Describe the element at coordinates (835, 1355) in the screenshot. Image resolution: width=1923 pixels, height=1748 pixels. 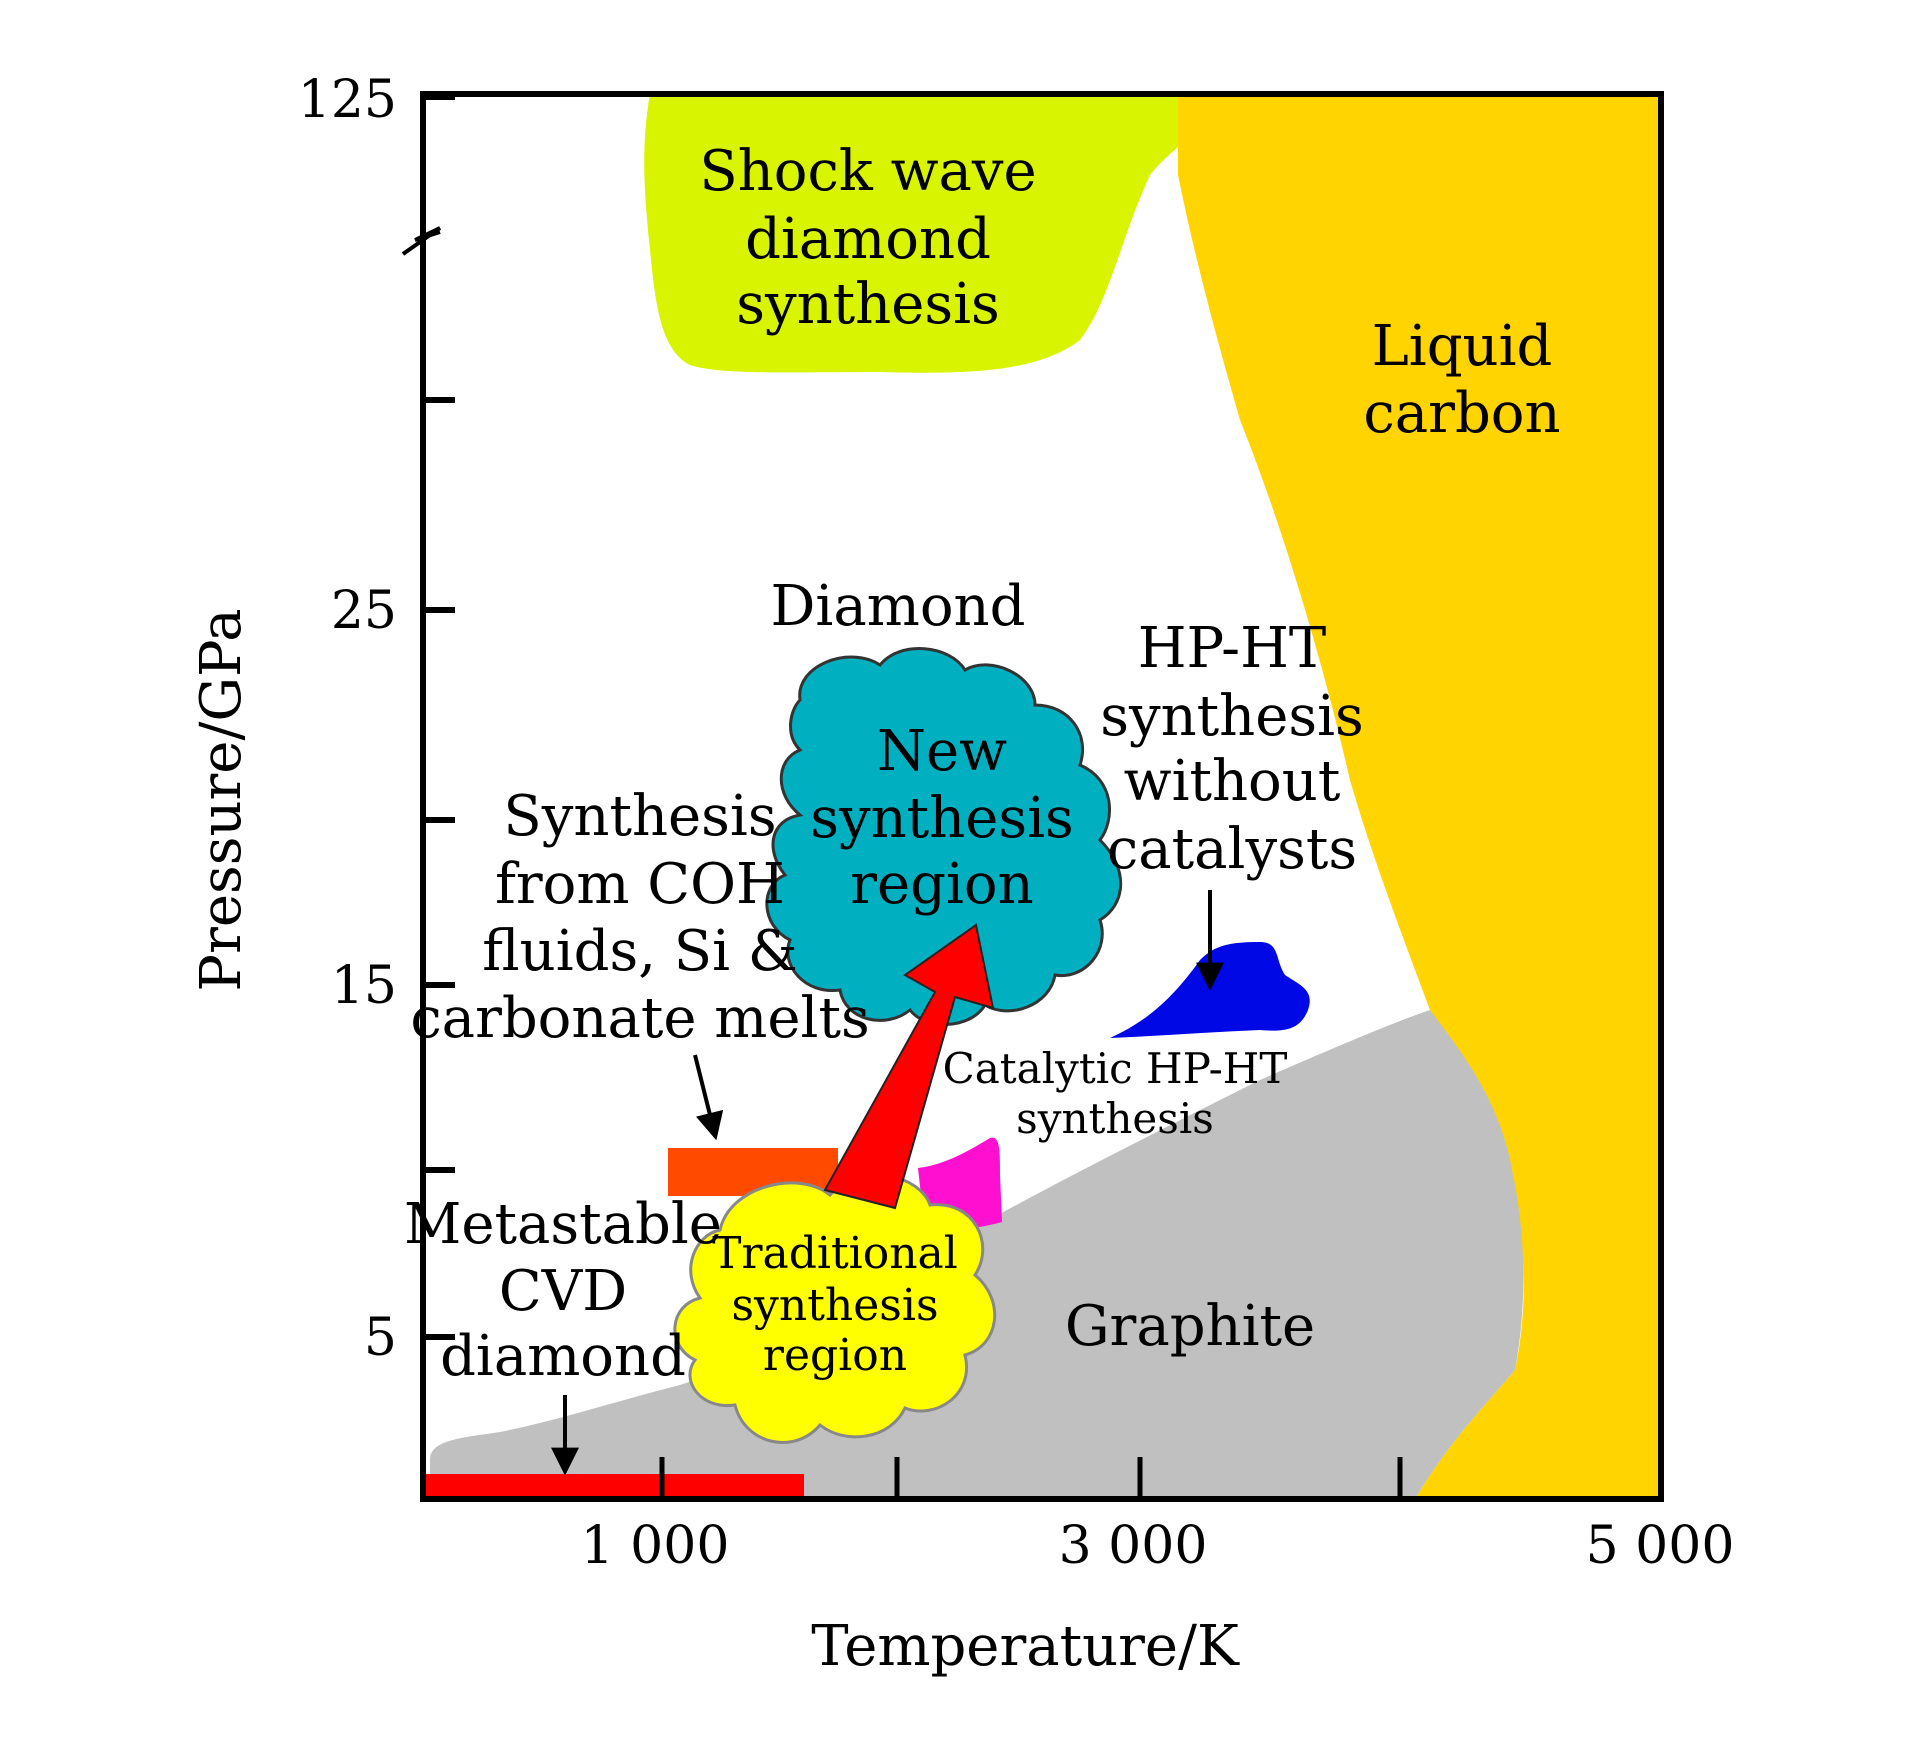
I see `trad-line-3: region` at that location.